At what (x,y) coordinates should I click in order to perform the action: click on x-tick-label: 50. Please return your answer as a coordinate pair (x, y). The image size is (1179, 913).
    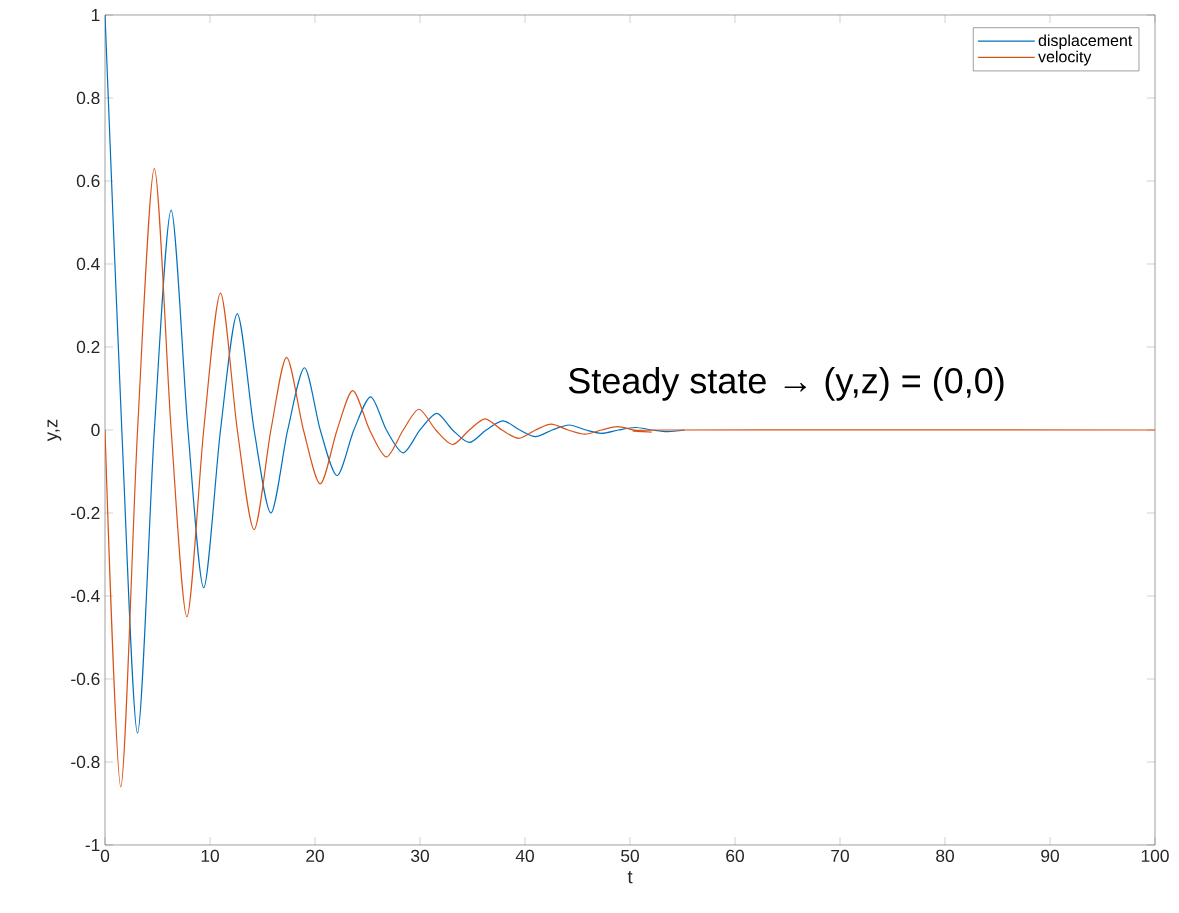
    Looking at the image, I should click on (630, 855).